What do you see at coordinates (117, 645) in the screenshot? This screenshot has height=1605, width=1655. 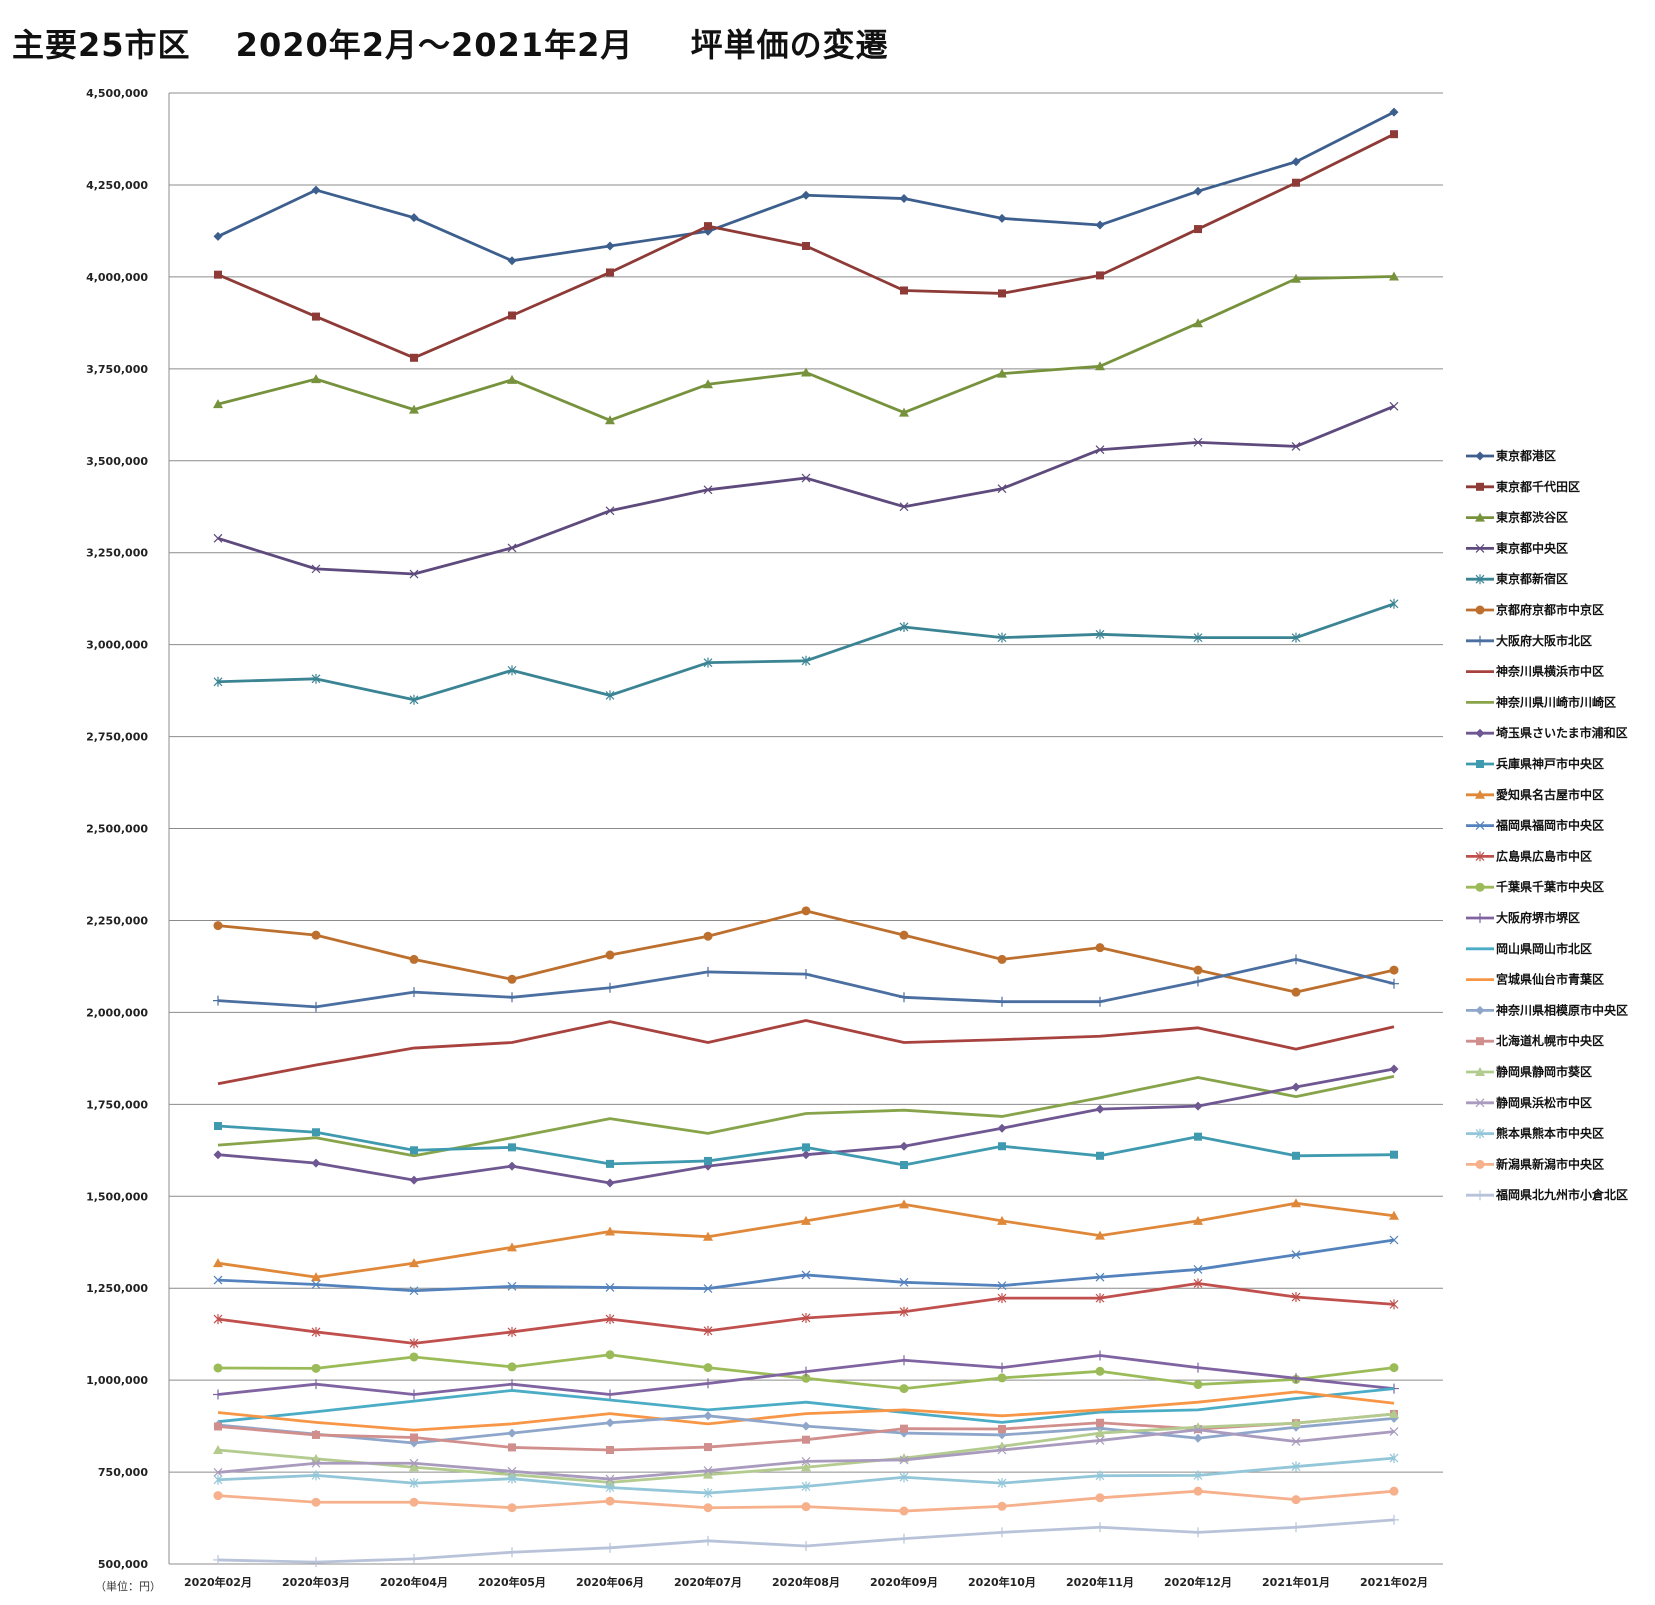 I see `y-tick-label: 3,000,000` at bounding box center [117, 645].